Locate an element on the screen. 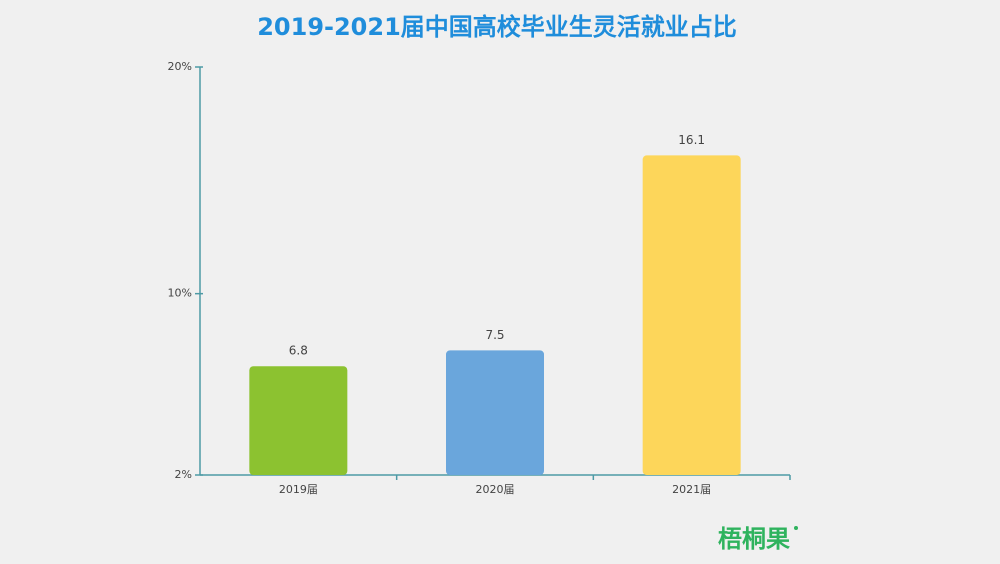  data-label: 16.1 is located at coordinates (691, 140).